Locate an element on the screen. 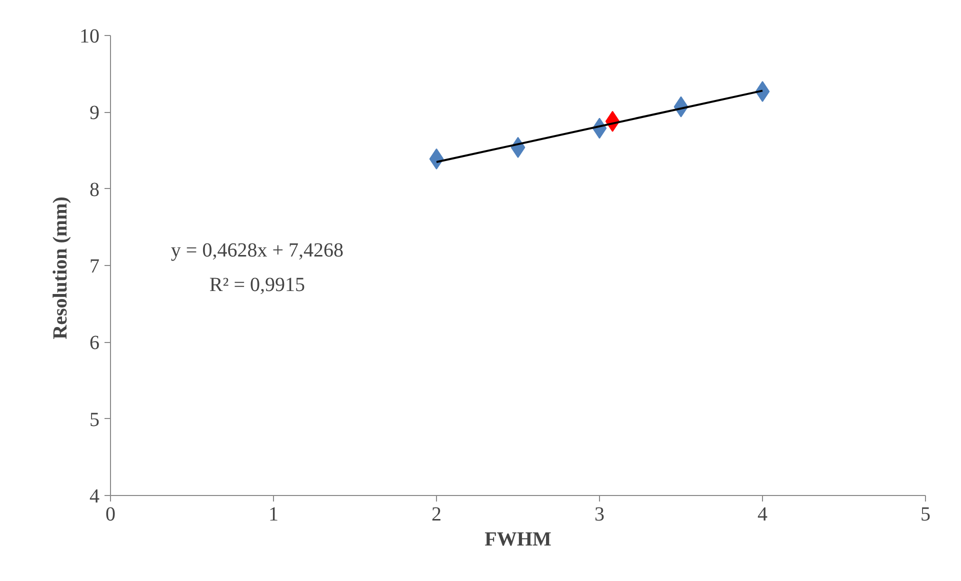  y-tick-label: 6 is located at coordinates (95, 343).